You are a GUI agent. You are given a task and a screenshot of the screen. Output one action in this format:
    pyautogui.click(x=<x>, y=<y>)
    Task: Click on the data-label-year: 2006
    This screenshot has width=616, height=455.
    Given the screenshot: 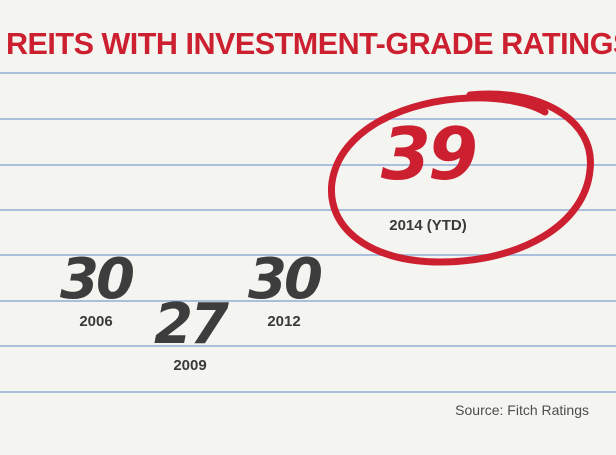 What is the action you would take?
    pyautogui.click(x=96, y=321)
    